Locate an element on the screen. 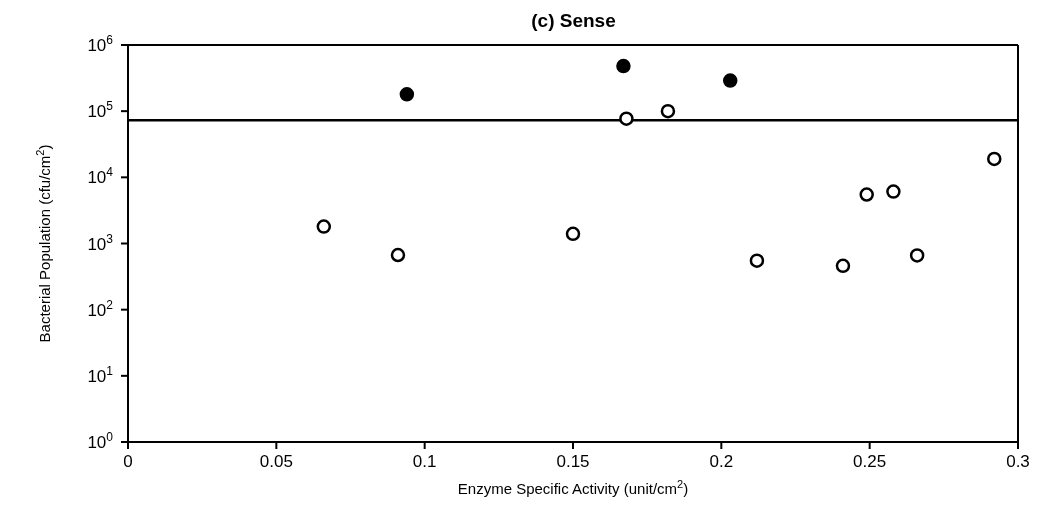  x-tick-label: 0.1 is located at coordinates (424, 461).